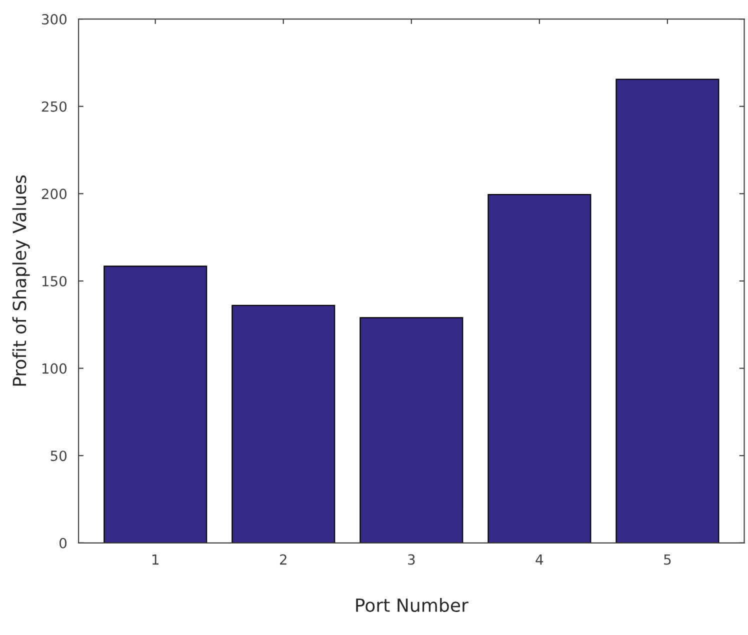  Describe the element at coordinates (54, 368) in the screenshot. I see `y-tick-label: 100` at that location.